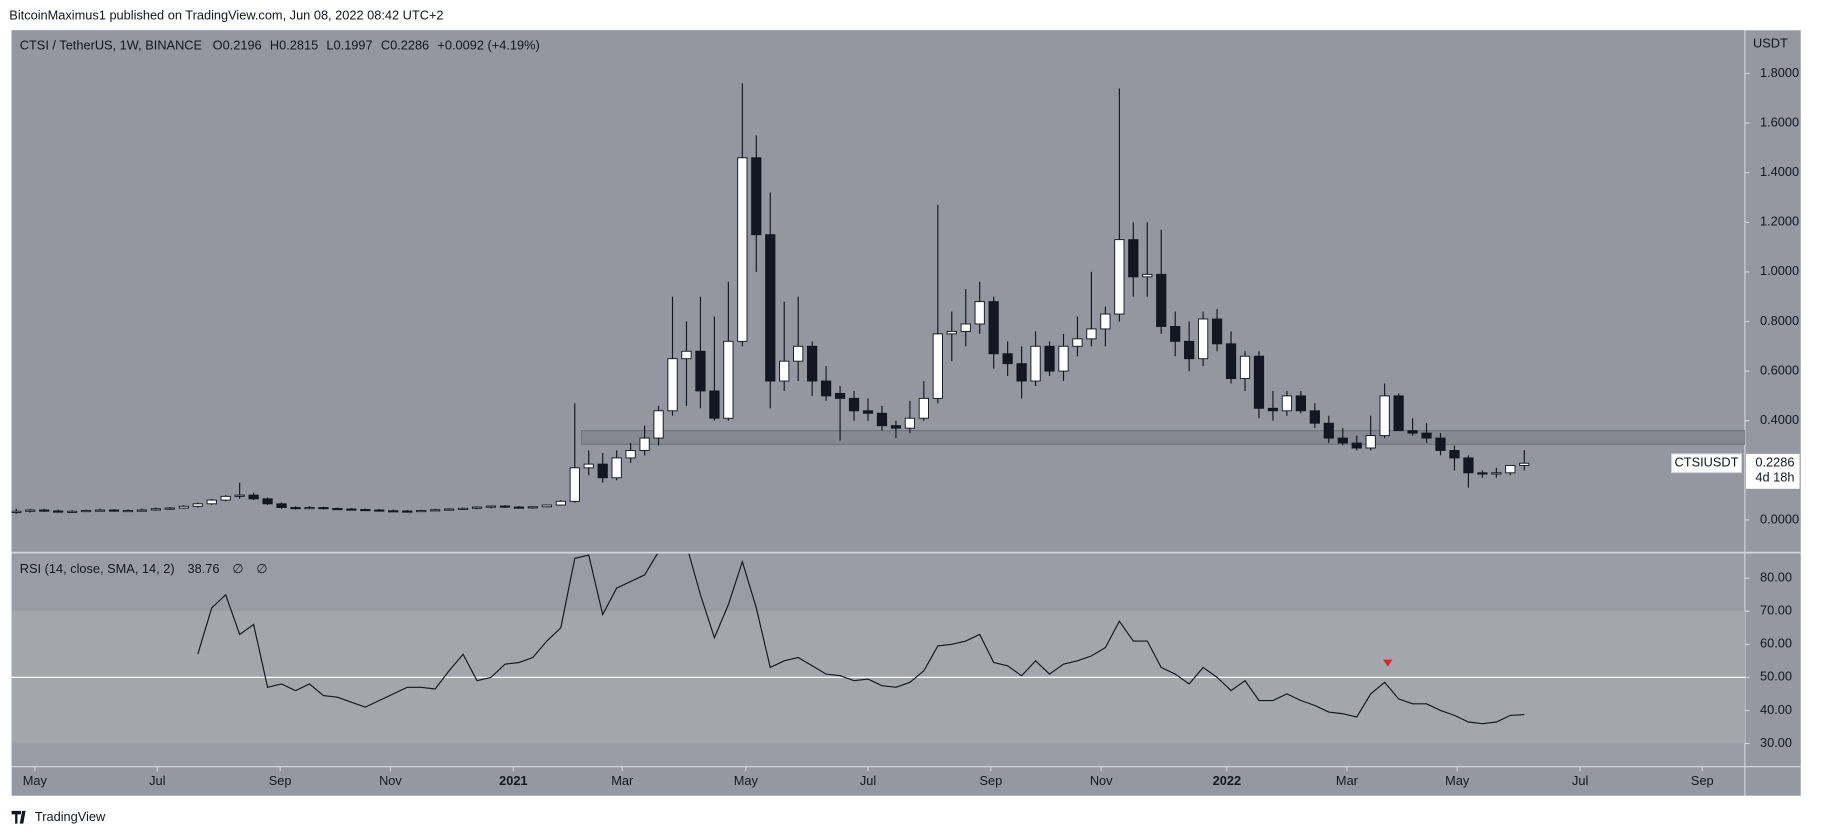  Describe the element at coordinates (1163, 437) in the screenshot. I see `support-zone` at that location.